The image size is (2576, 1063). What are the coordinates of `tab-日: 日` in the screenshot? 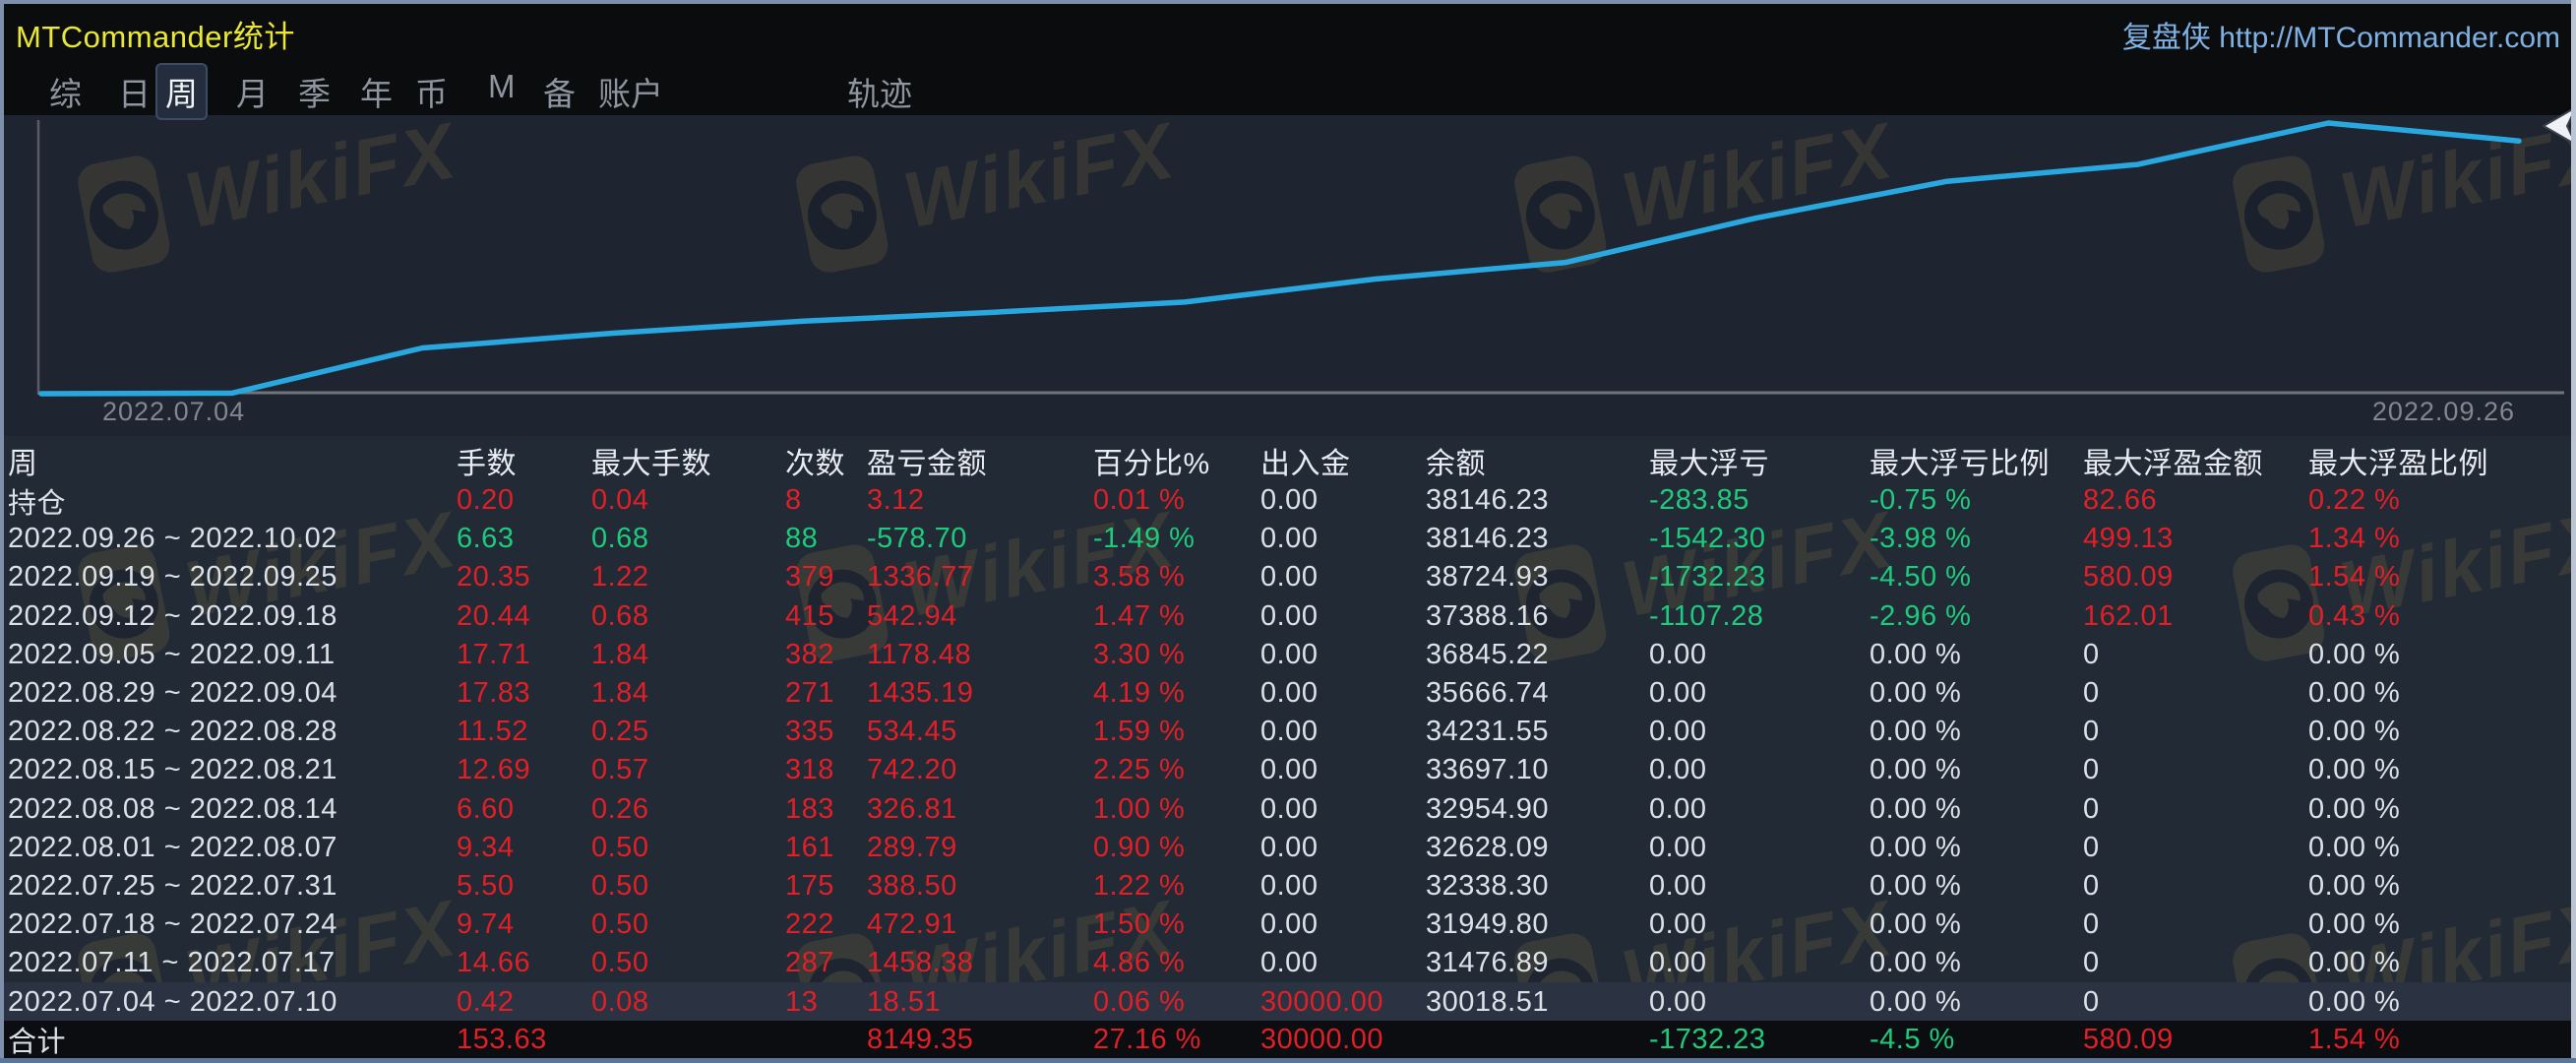 It's located at (134, 94).